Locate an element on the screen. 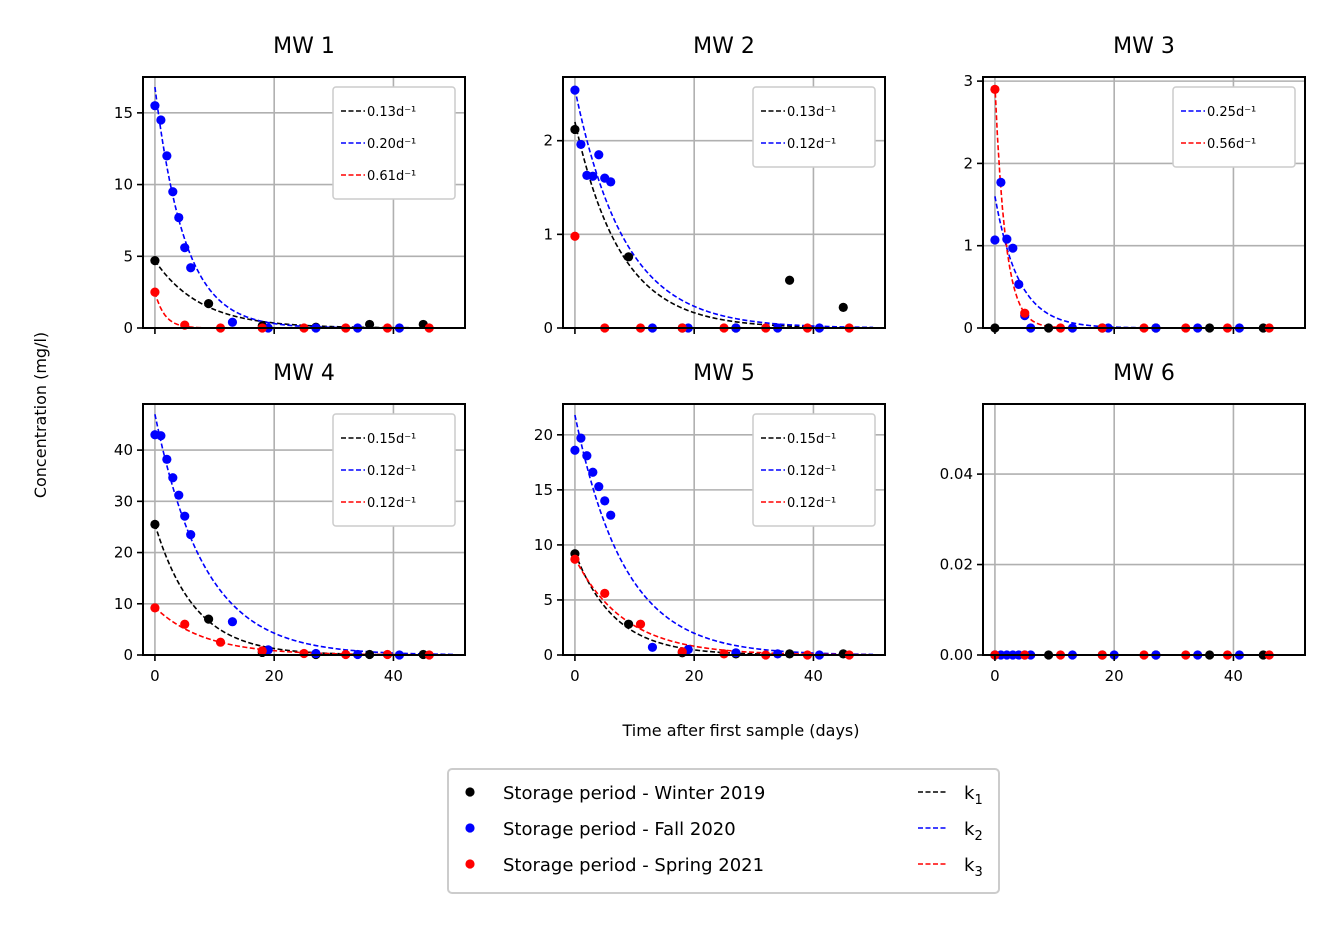  y-tick-label: 0.02 is located at coordinates (956, 565).